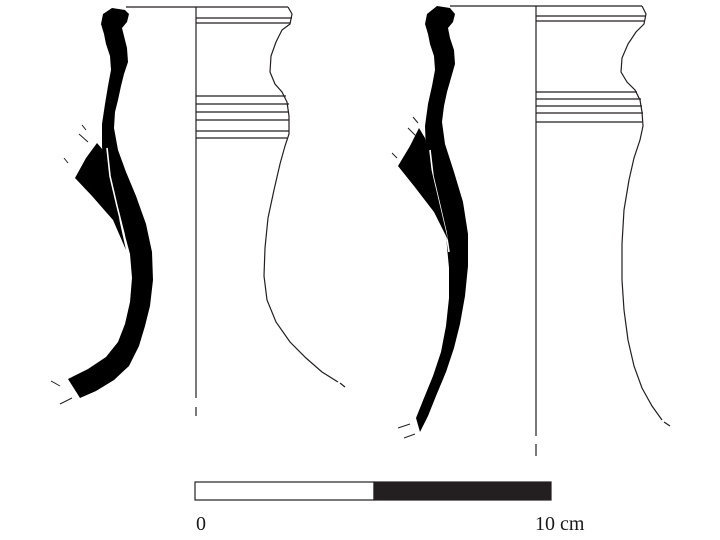 The height and width of the screenshot is (540, 720). I want to click on vessel-left-profile-inner-line, so click(117, 203).